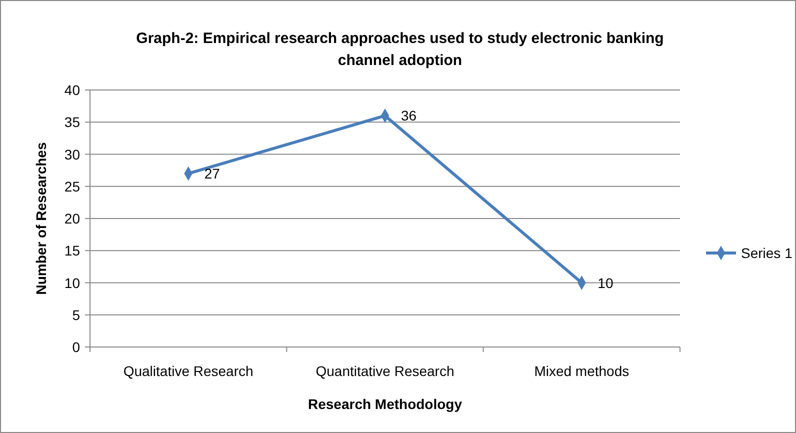  Describe the element at coordinates (72, 154) in the screenshot. I see `y-tick-label: 30` at that location.